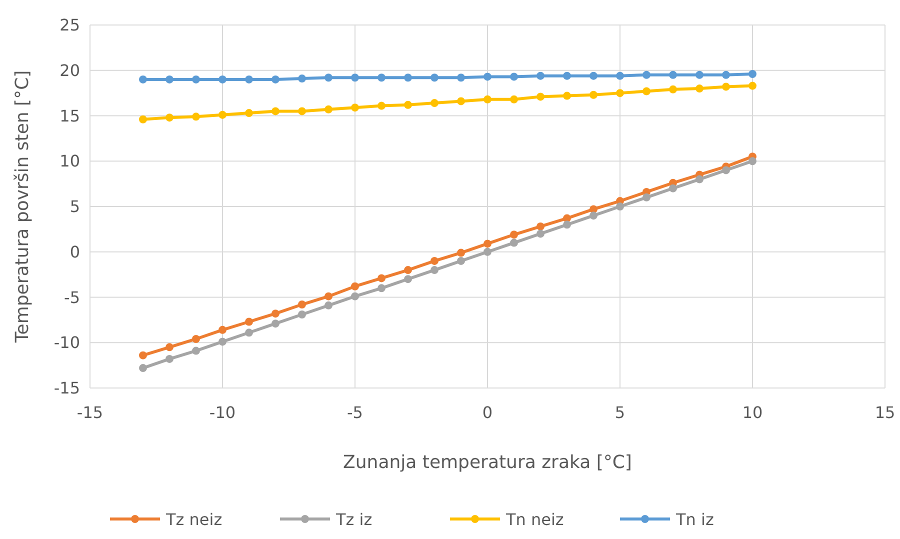  What do you see at coordinates (355, 412) in the screenshot?
I see `x-tick-label: -5` at bounding box center [355, 412].